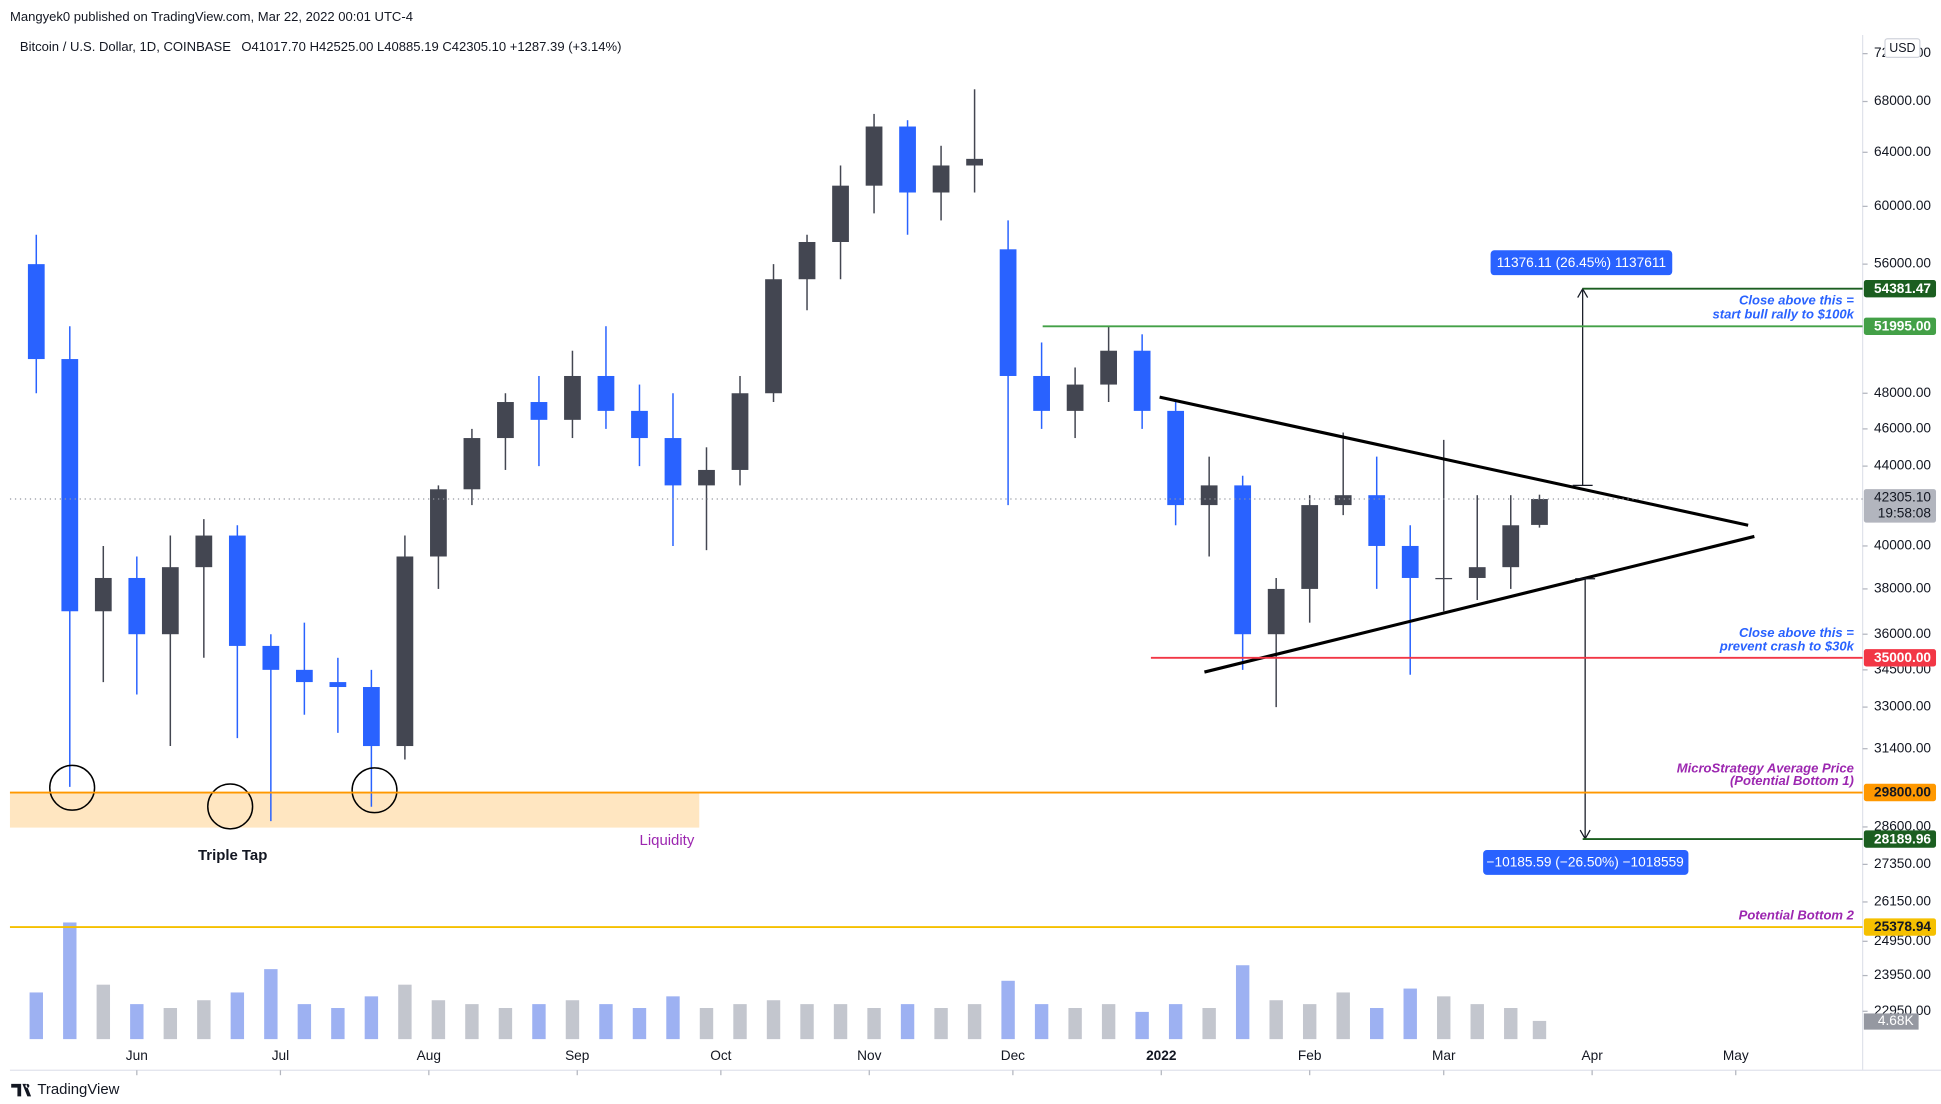 This screenshot has width=1941, height=1104. Describe the element at coordinates (1592, 1055) in the screenshot. I see `x-tick-label: Apr` at that location.